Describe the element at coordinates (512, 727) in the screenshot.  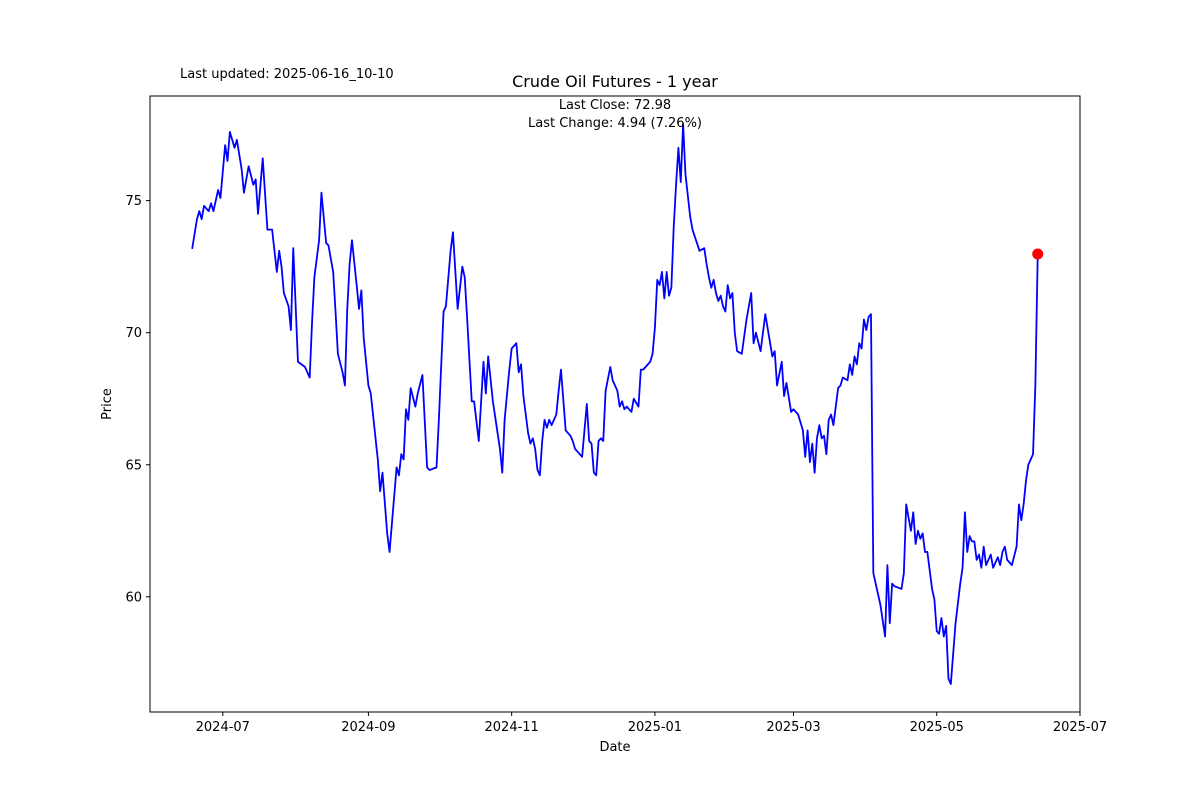
I see `x-tick-label: 2024-11` at that location.